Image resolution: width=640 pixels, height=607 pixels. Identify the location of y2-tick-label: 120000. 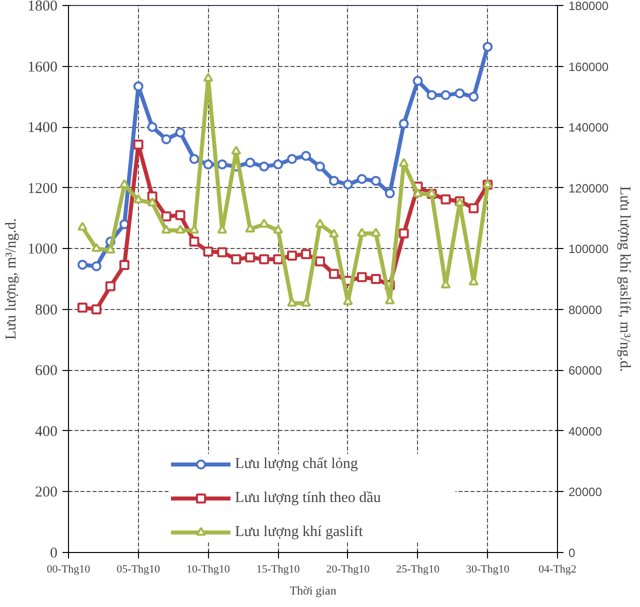
(588, 188).